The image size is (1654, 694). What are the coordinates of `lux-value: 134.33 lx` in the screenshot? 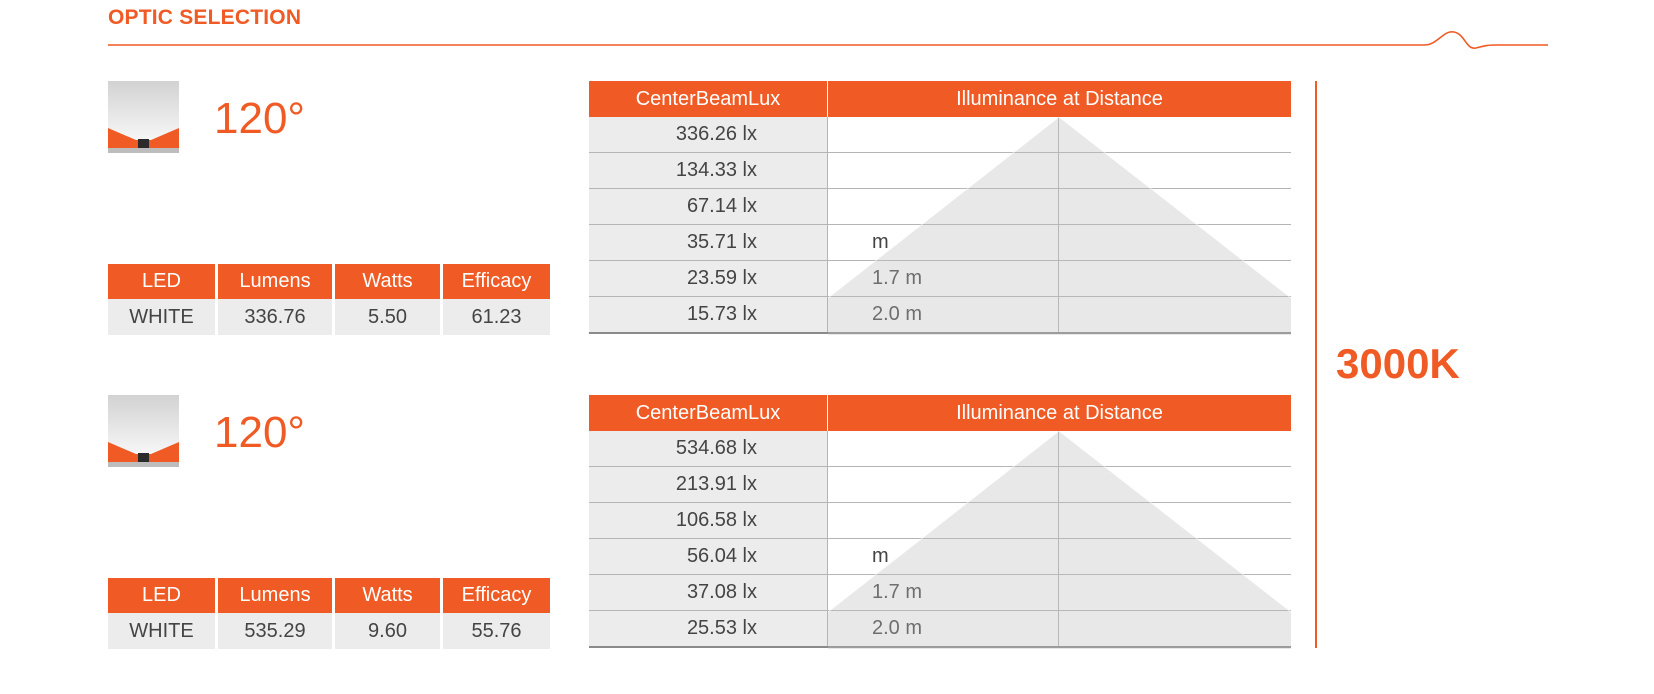 It's located at (708, 170).